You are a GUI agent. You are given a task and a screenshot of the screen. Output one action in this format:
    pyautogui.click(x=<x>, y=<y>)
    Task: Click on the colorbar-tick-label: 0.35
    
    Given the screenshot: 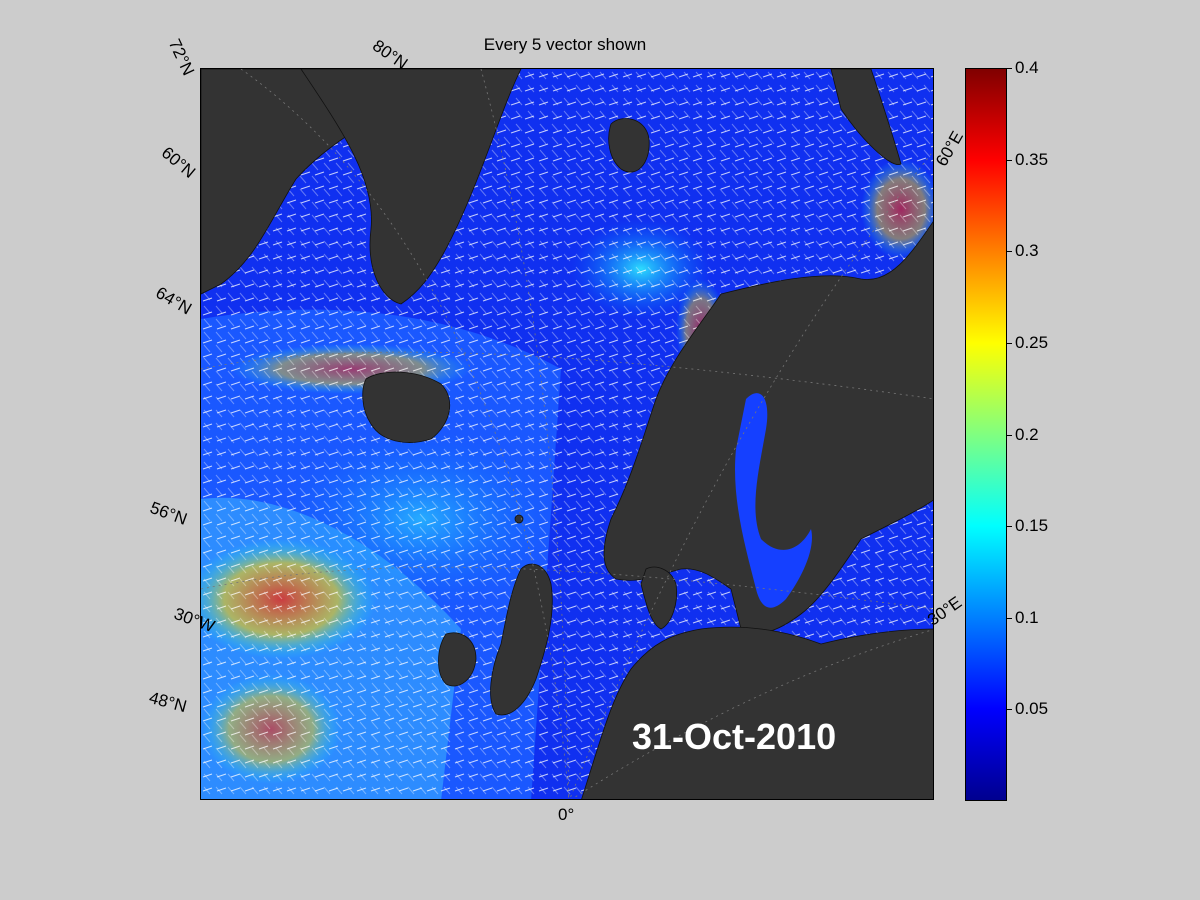 What is the action you would take?
    pyautogui.click(x=1032, y=159)
    